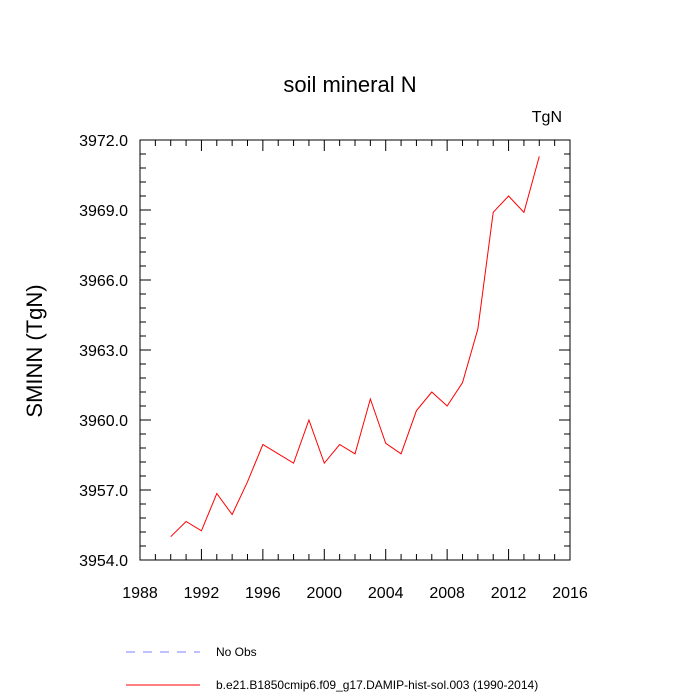  What do you see at coordinates (103, 211) in the screenshot?
I see `y-tick-label: 3969.0` at bounding box center [103, 211].